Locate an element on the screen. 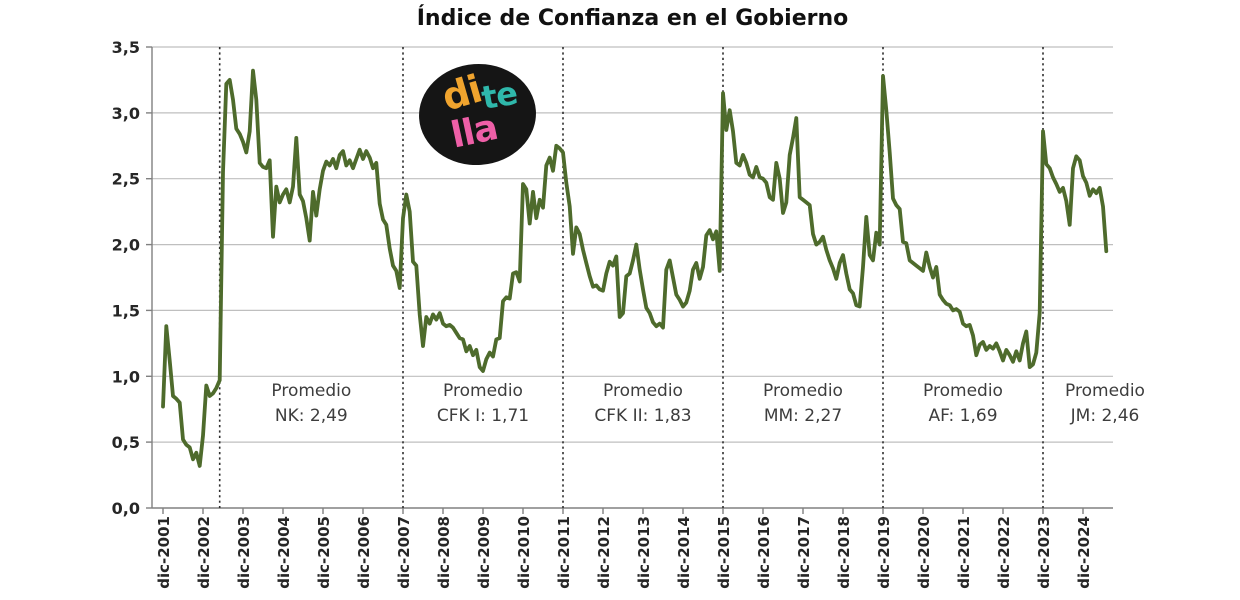 Image resolution: width=1240 pixels, height=600 pixels. logo-letter-lla: lla is located at coordinates (474, 131).